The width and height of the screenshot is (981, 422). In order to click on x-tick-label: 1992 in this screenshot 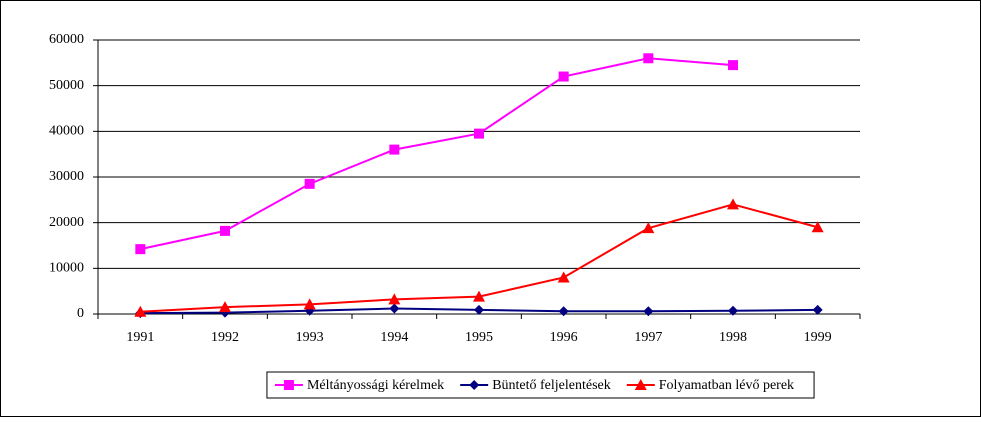, I will do `click(225, 337)`.